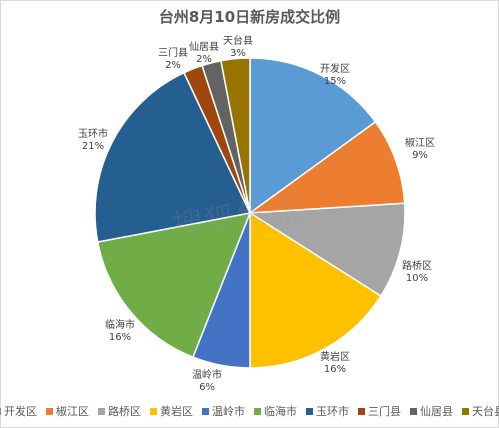 This screenshot has height=428, width=499. I want to click on legend-label: 路桥区, so click(124, 411).